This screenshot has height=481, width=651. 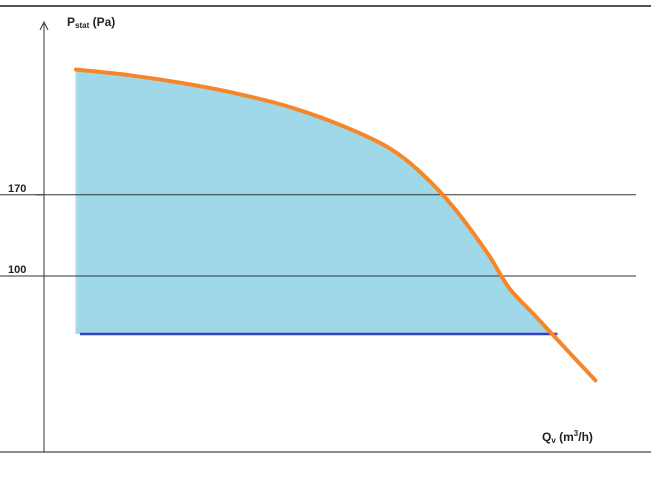 I want to click on y-axis-label: Pstat (Pa), so click(x=91, y=22).